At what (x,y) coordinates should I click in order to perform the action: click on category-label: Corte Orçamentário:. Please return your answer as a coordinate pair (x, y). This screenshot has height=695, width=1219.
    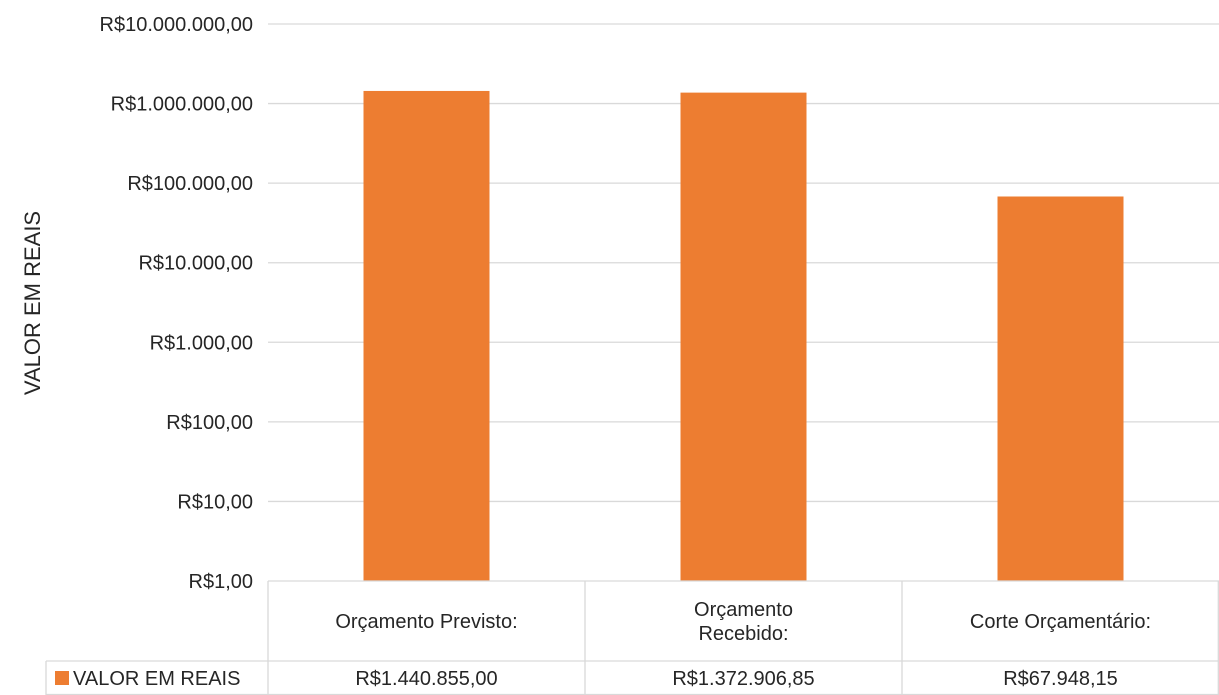
    Looking at the image, I should click on (1060, 622).